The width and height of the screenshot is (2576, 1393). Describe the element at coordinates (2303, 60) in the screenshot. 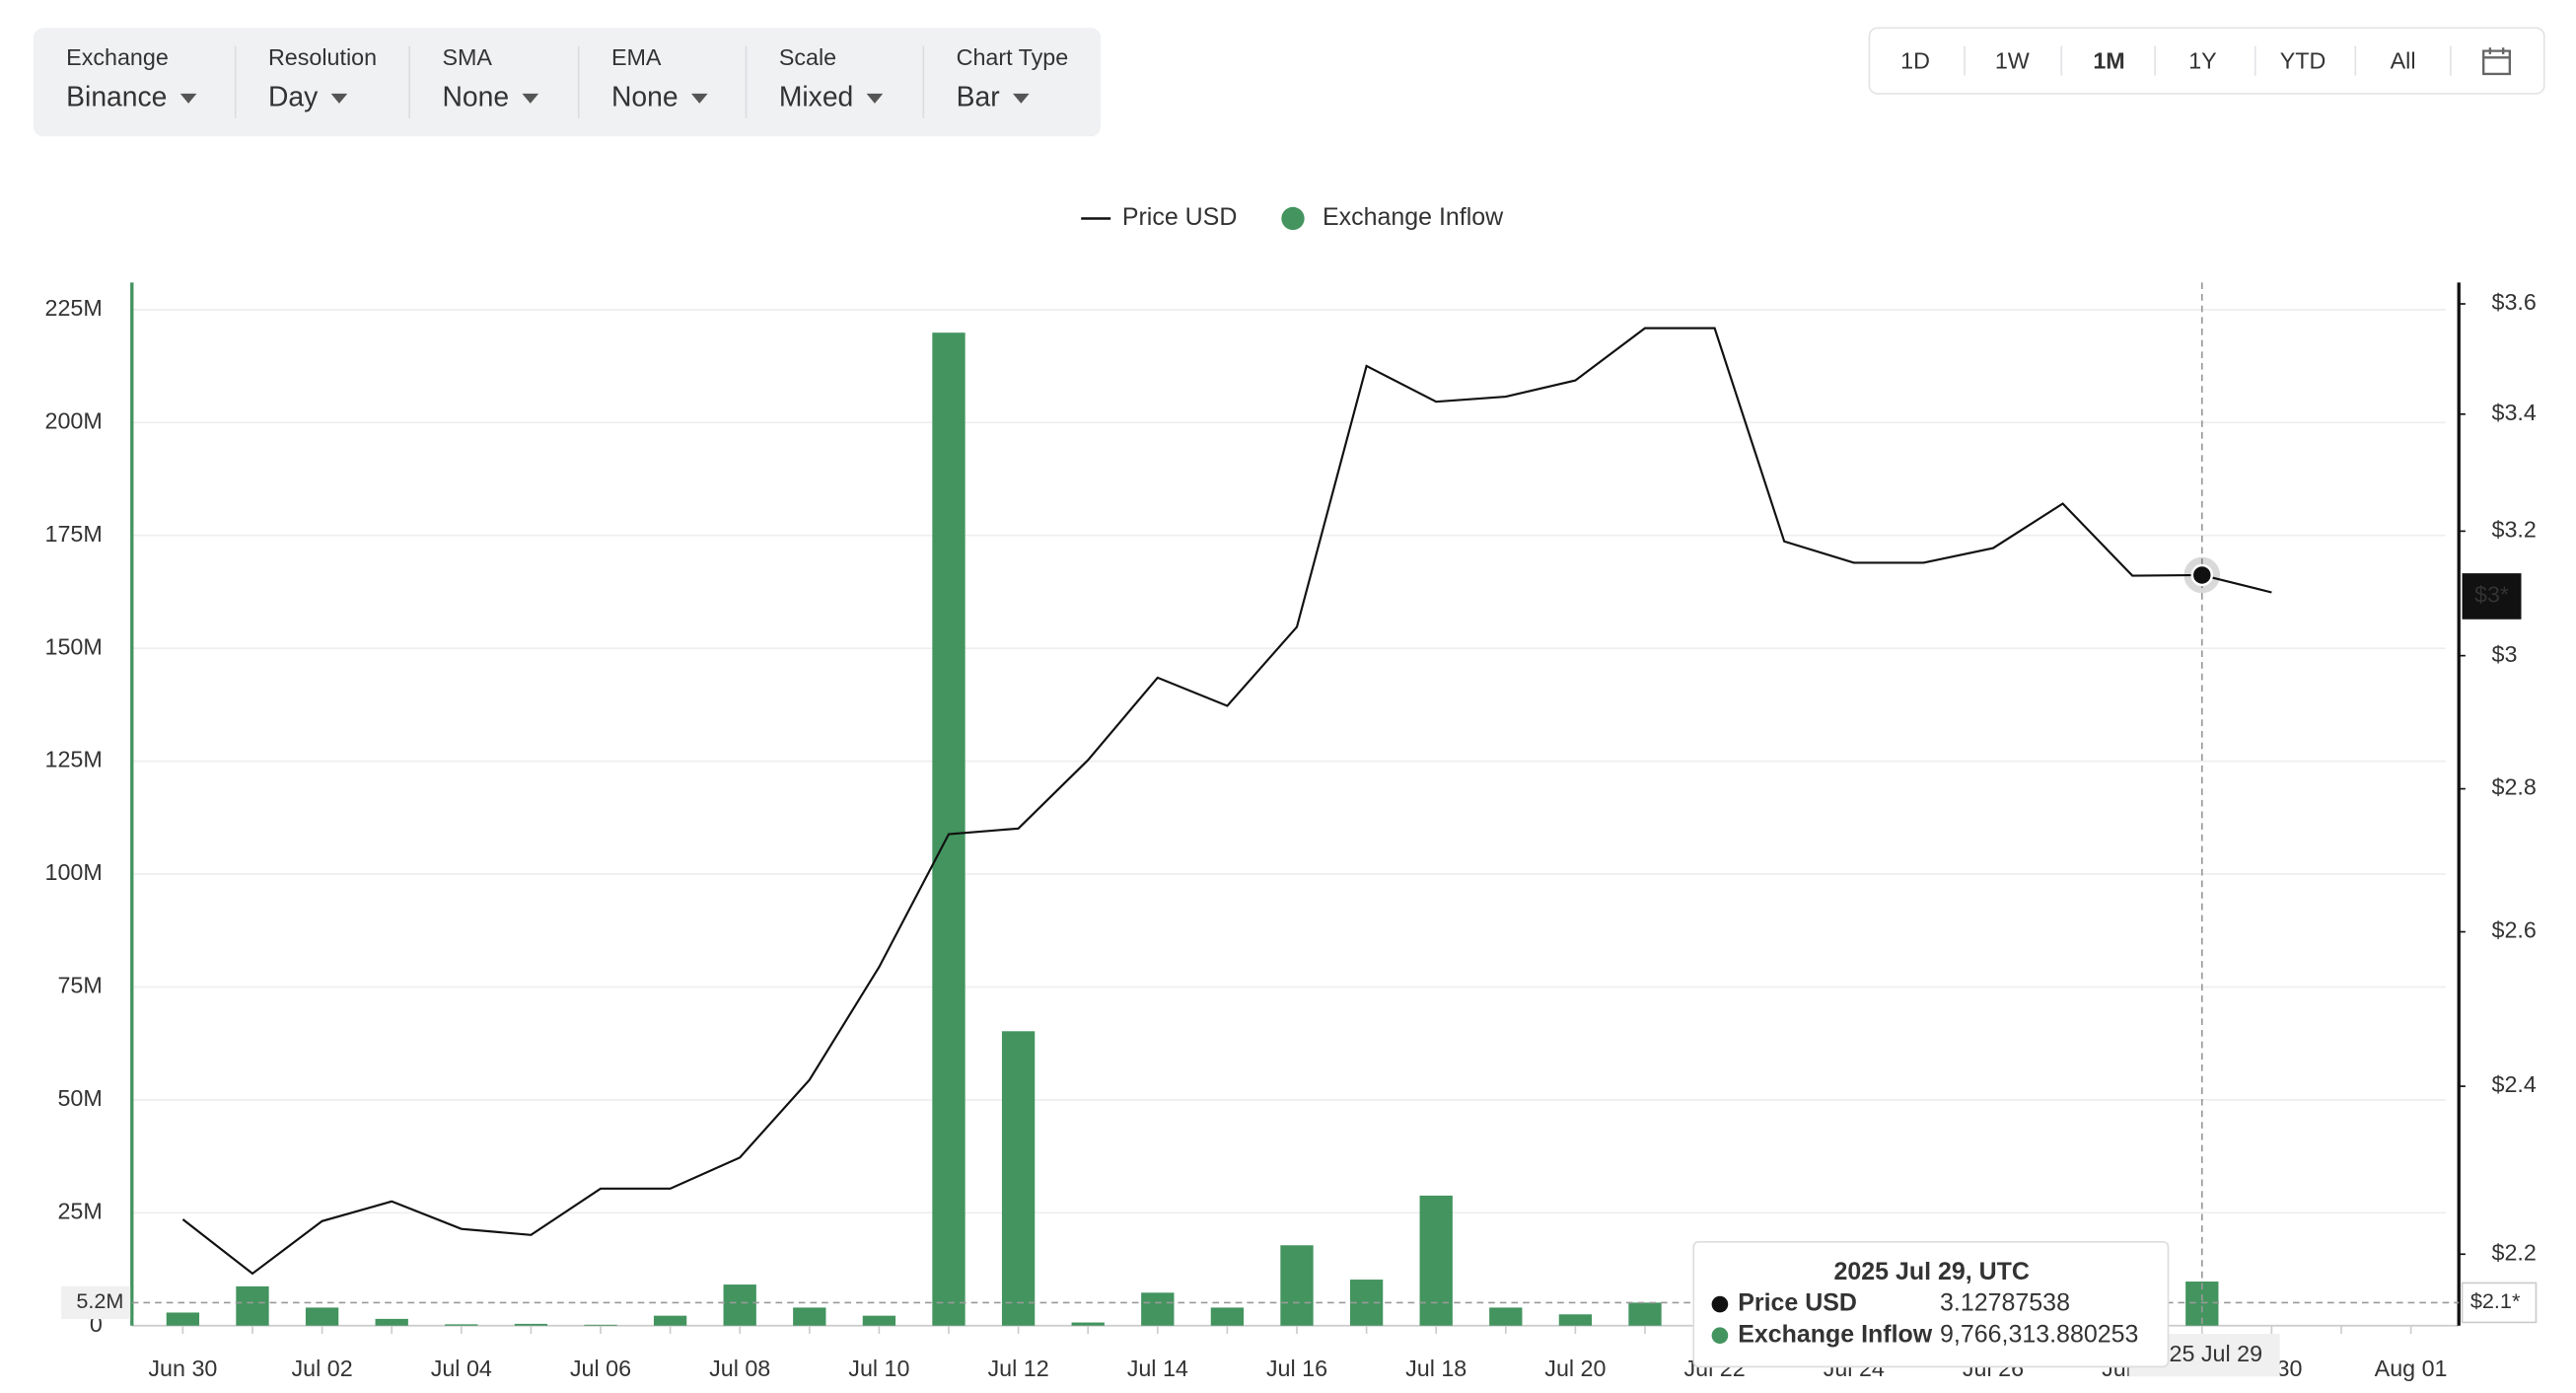

I see `range-button: YTD` at that location.